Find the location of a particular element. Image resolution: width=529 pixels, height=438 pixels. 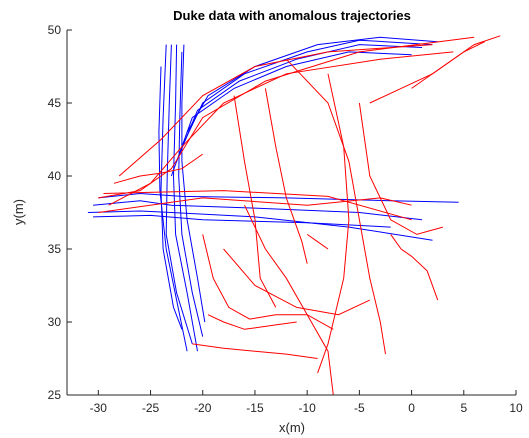

x-tick-label: -25 is located at coordinates (151, 408).